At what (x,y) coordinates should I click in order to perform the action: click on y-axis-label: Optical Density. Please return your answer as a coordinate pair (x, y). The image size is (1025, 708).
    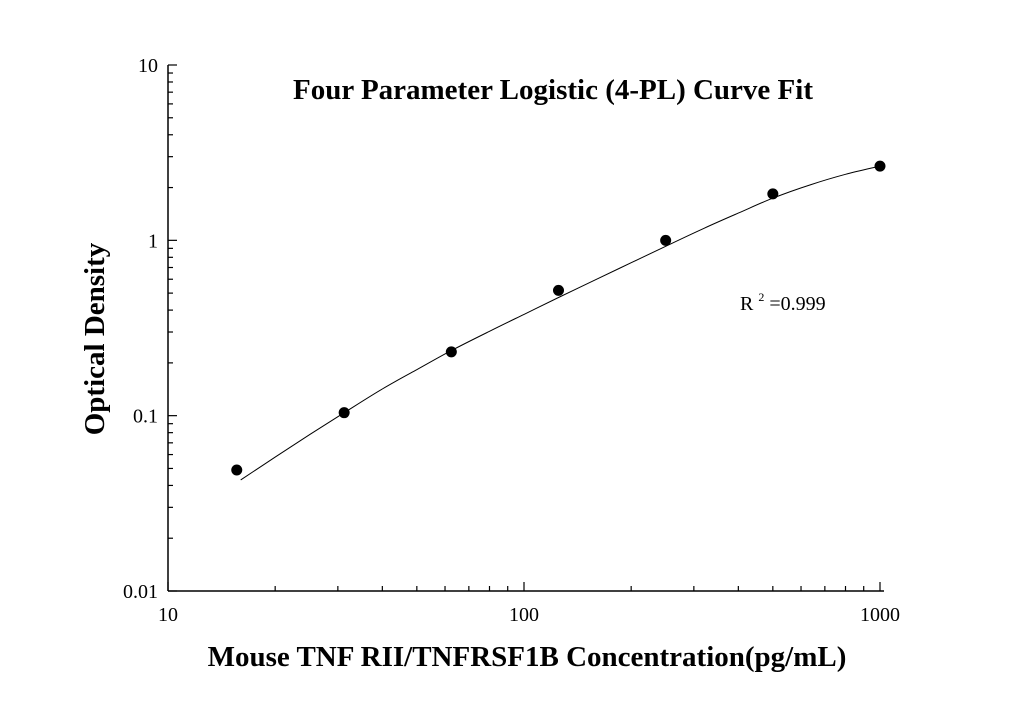
    Looking at the image, I should click on (95, 338).